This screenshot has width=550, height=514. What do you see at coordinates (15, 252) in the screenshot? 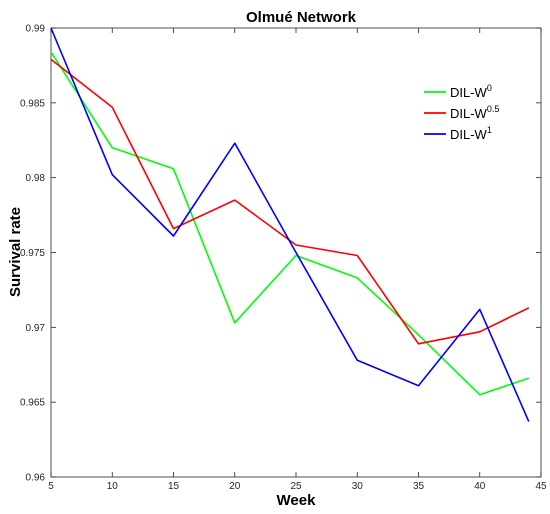
I see `y-axis-title: Survival rate` at bounding box center [15, 252].